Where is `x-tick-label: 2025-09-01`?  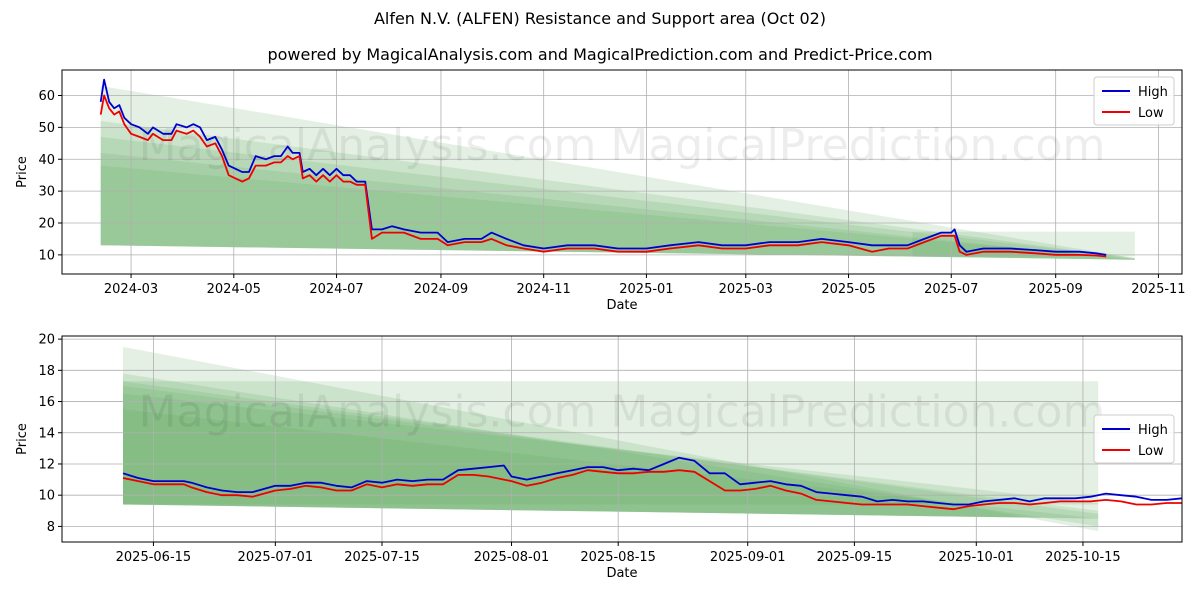
x-tick-label: 2025-09-01 is located at coordinates (748, 557).